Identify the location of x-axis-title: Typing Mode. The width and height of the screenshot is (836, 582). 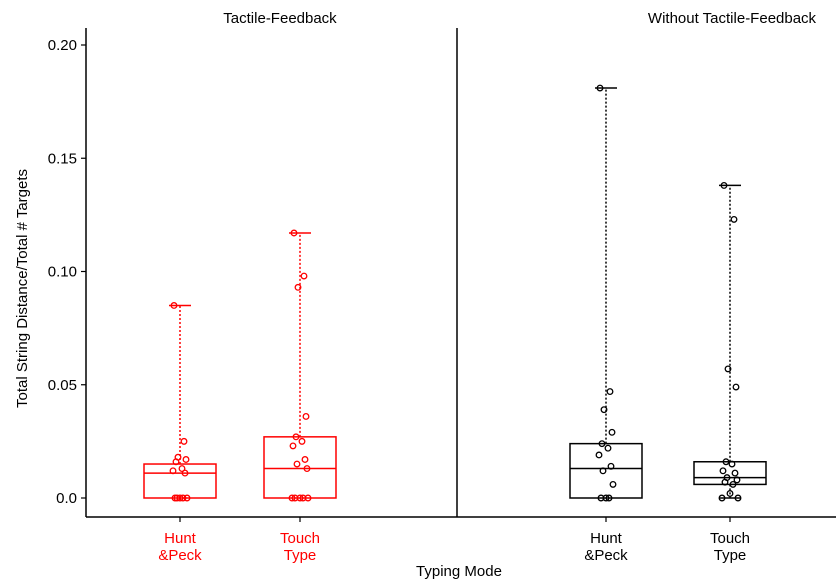
(459, 571).